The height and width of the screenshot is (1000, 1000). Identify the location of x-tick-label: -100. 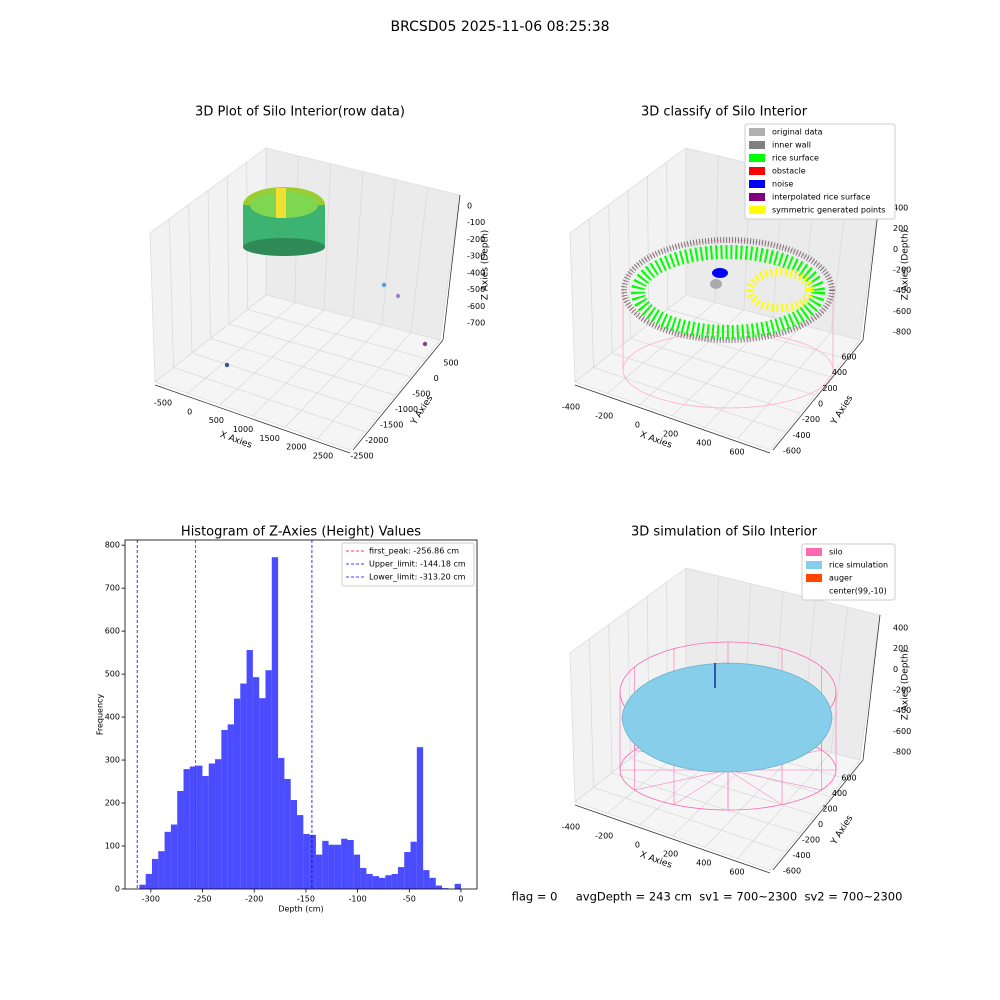
(358, 899).